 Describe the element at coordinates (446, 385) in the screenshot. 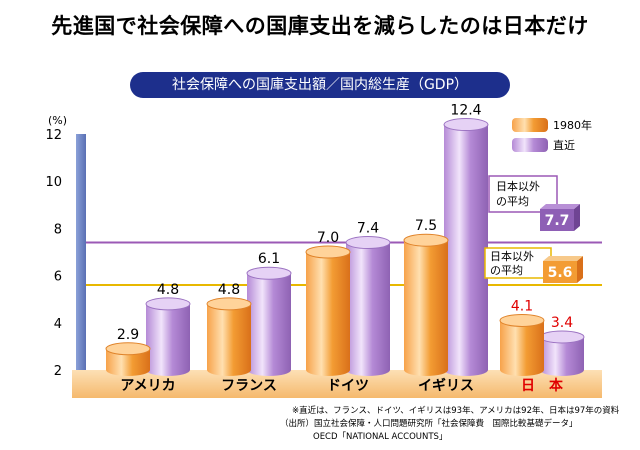

I see `x-category-label: イギリス` at that location.